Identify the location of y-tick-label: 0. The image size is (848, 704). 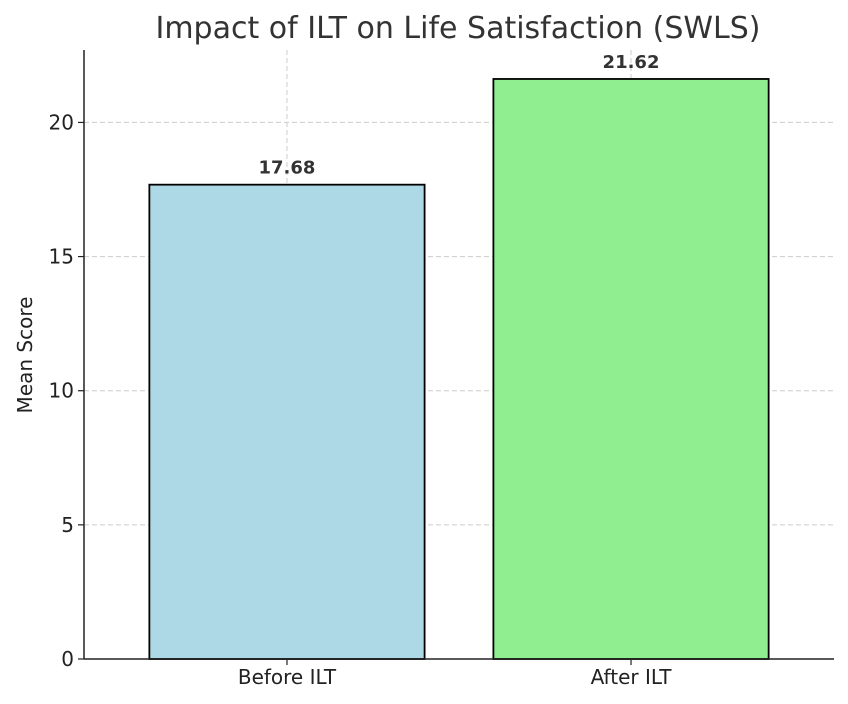
(67, 659).